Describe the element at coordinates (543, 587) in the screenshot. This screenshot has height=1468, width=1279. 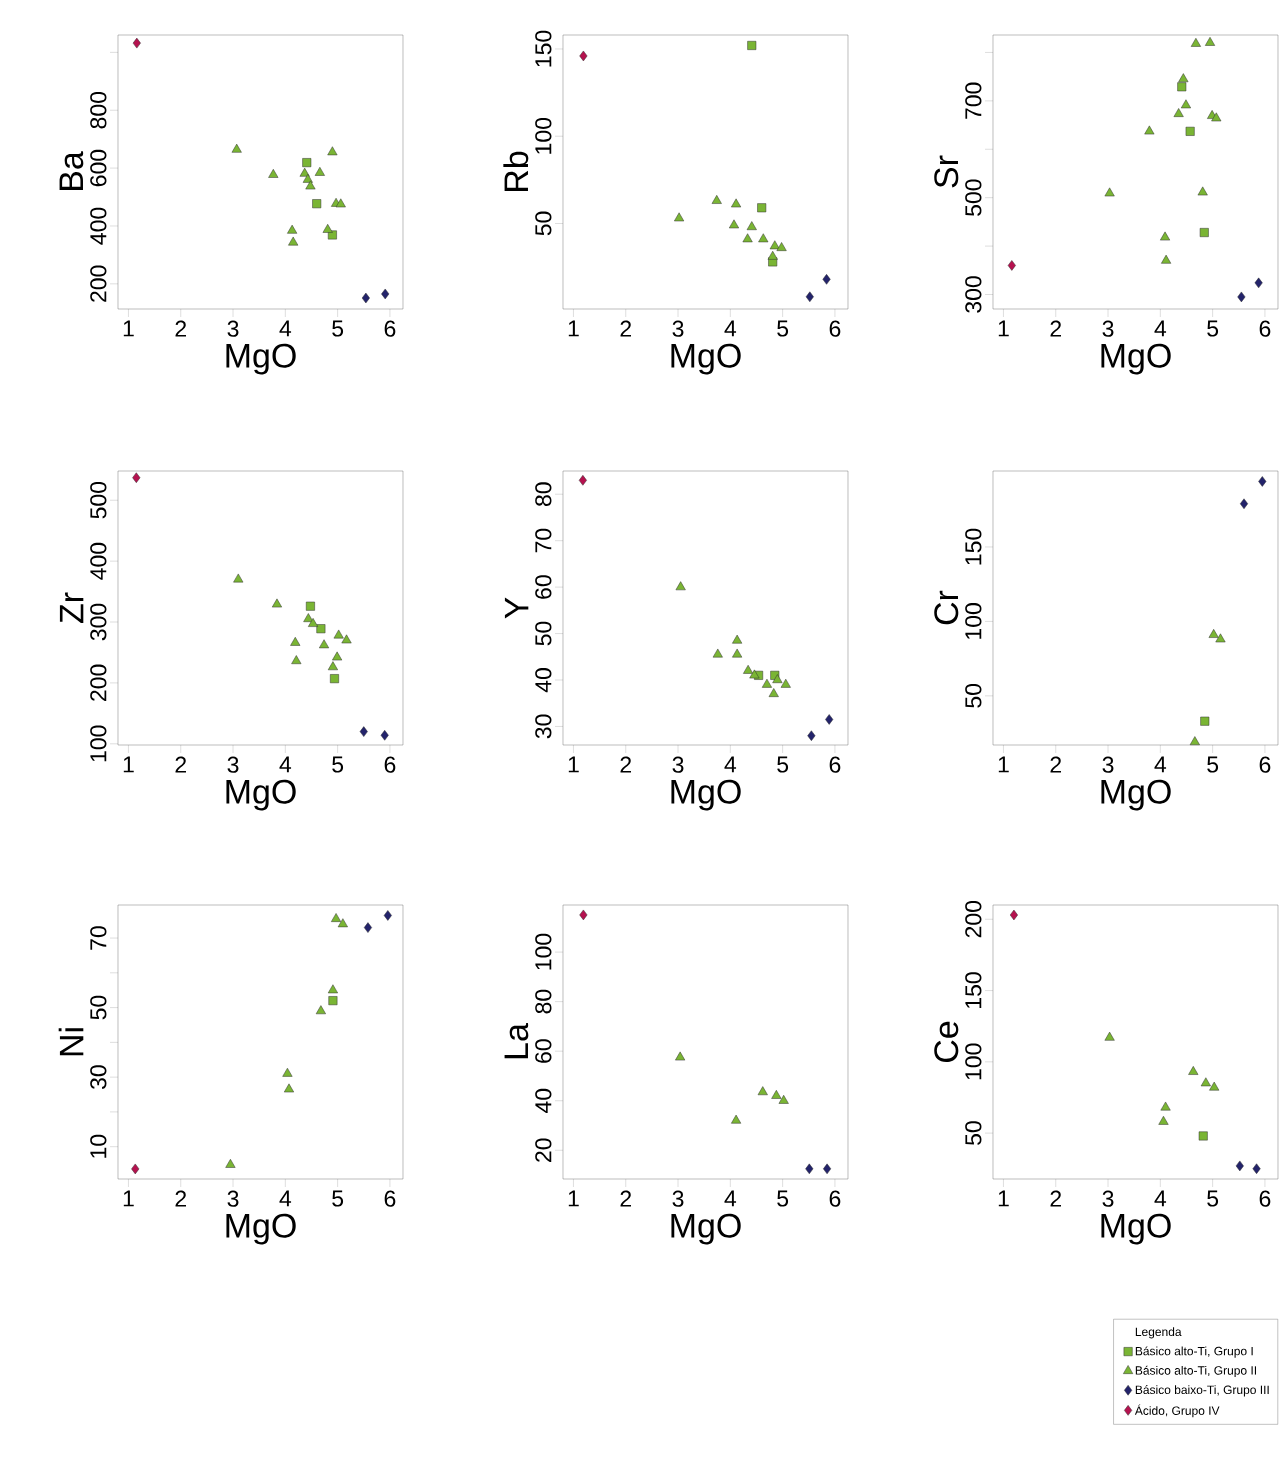
I see `y-tick-label: 60` at that location.